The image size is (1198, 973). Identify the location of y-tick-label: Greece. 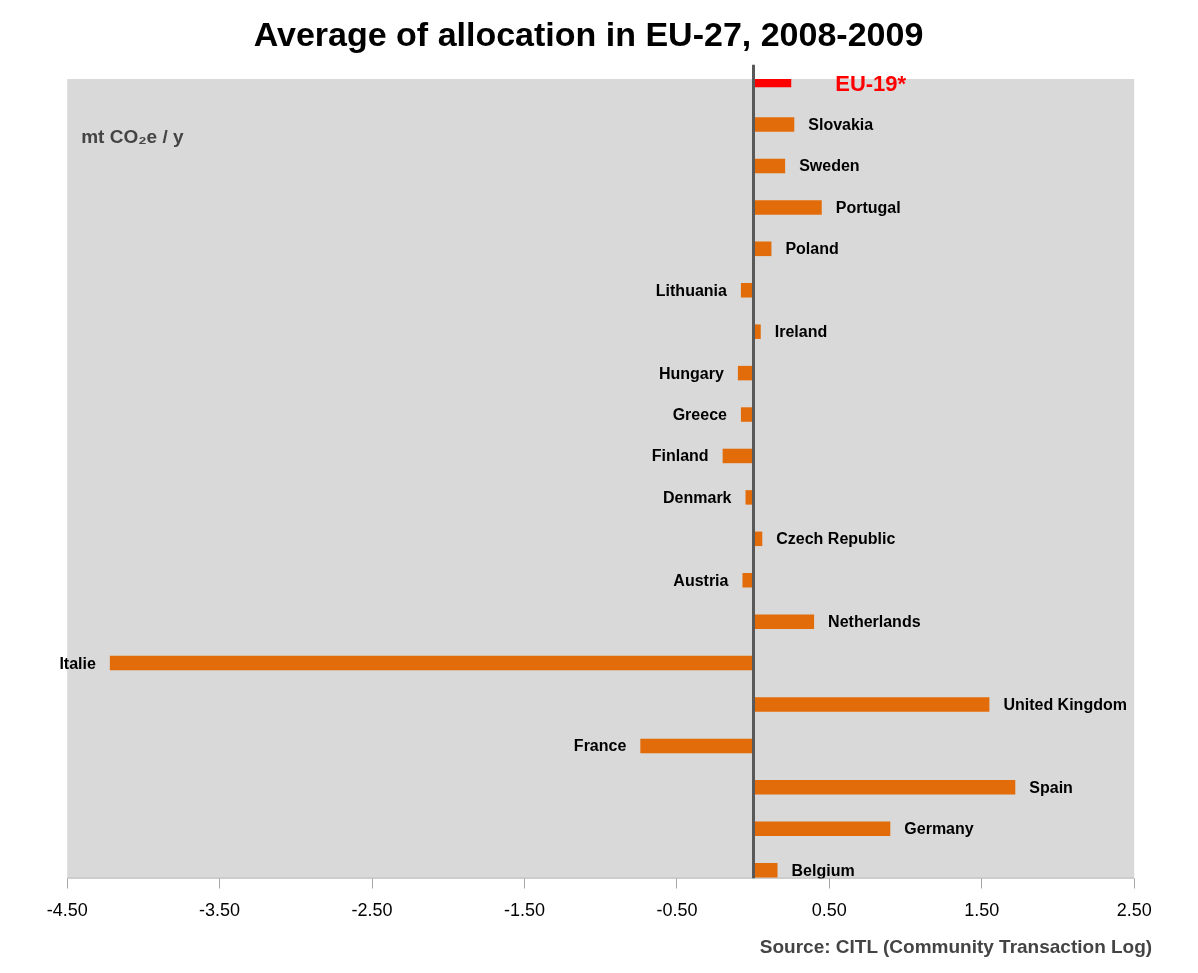
(700, 415).